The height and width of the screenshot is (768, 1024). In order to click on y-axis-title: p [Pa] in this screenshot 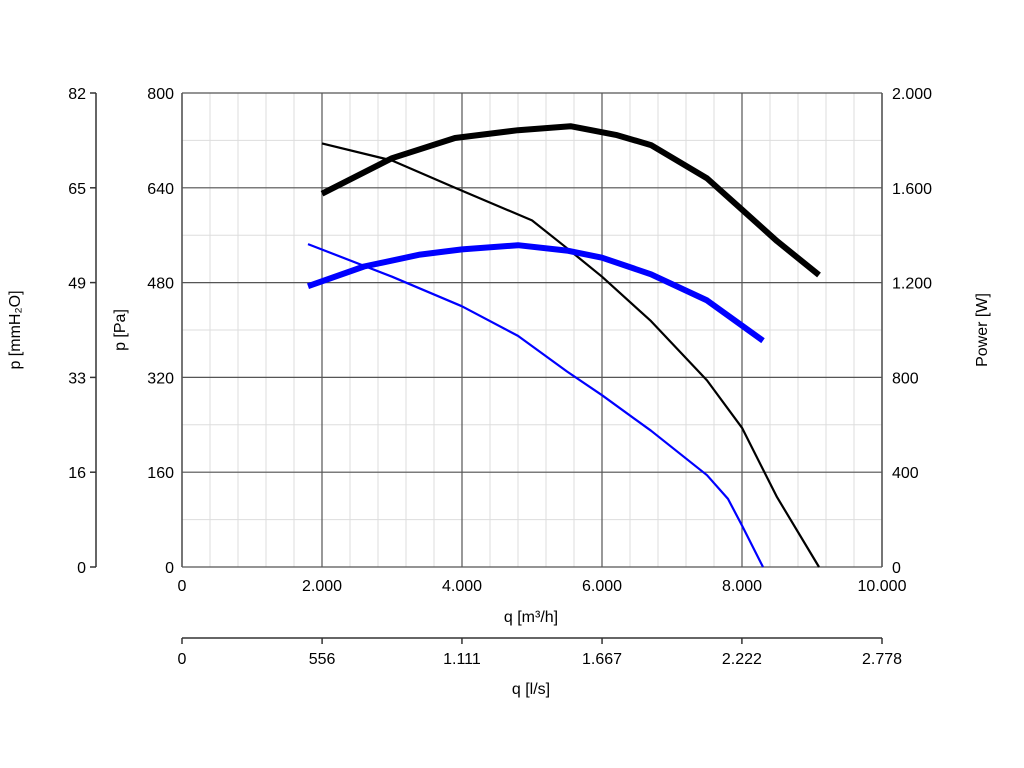, I will do `click(120, 330)`.